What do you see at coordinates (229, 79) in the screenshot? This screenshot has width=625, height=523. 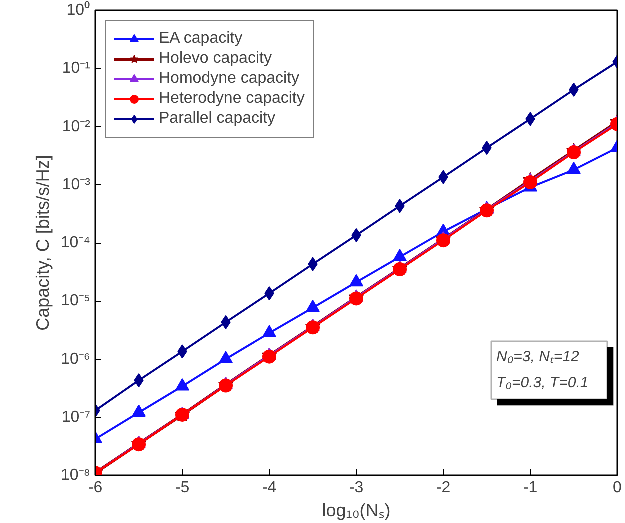 I see `legend-label: Homodyne capacity` at bounding box center [229, 79].